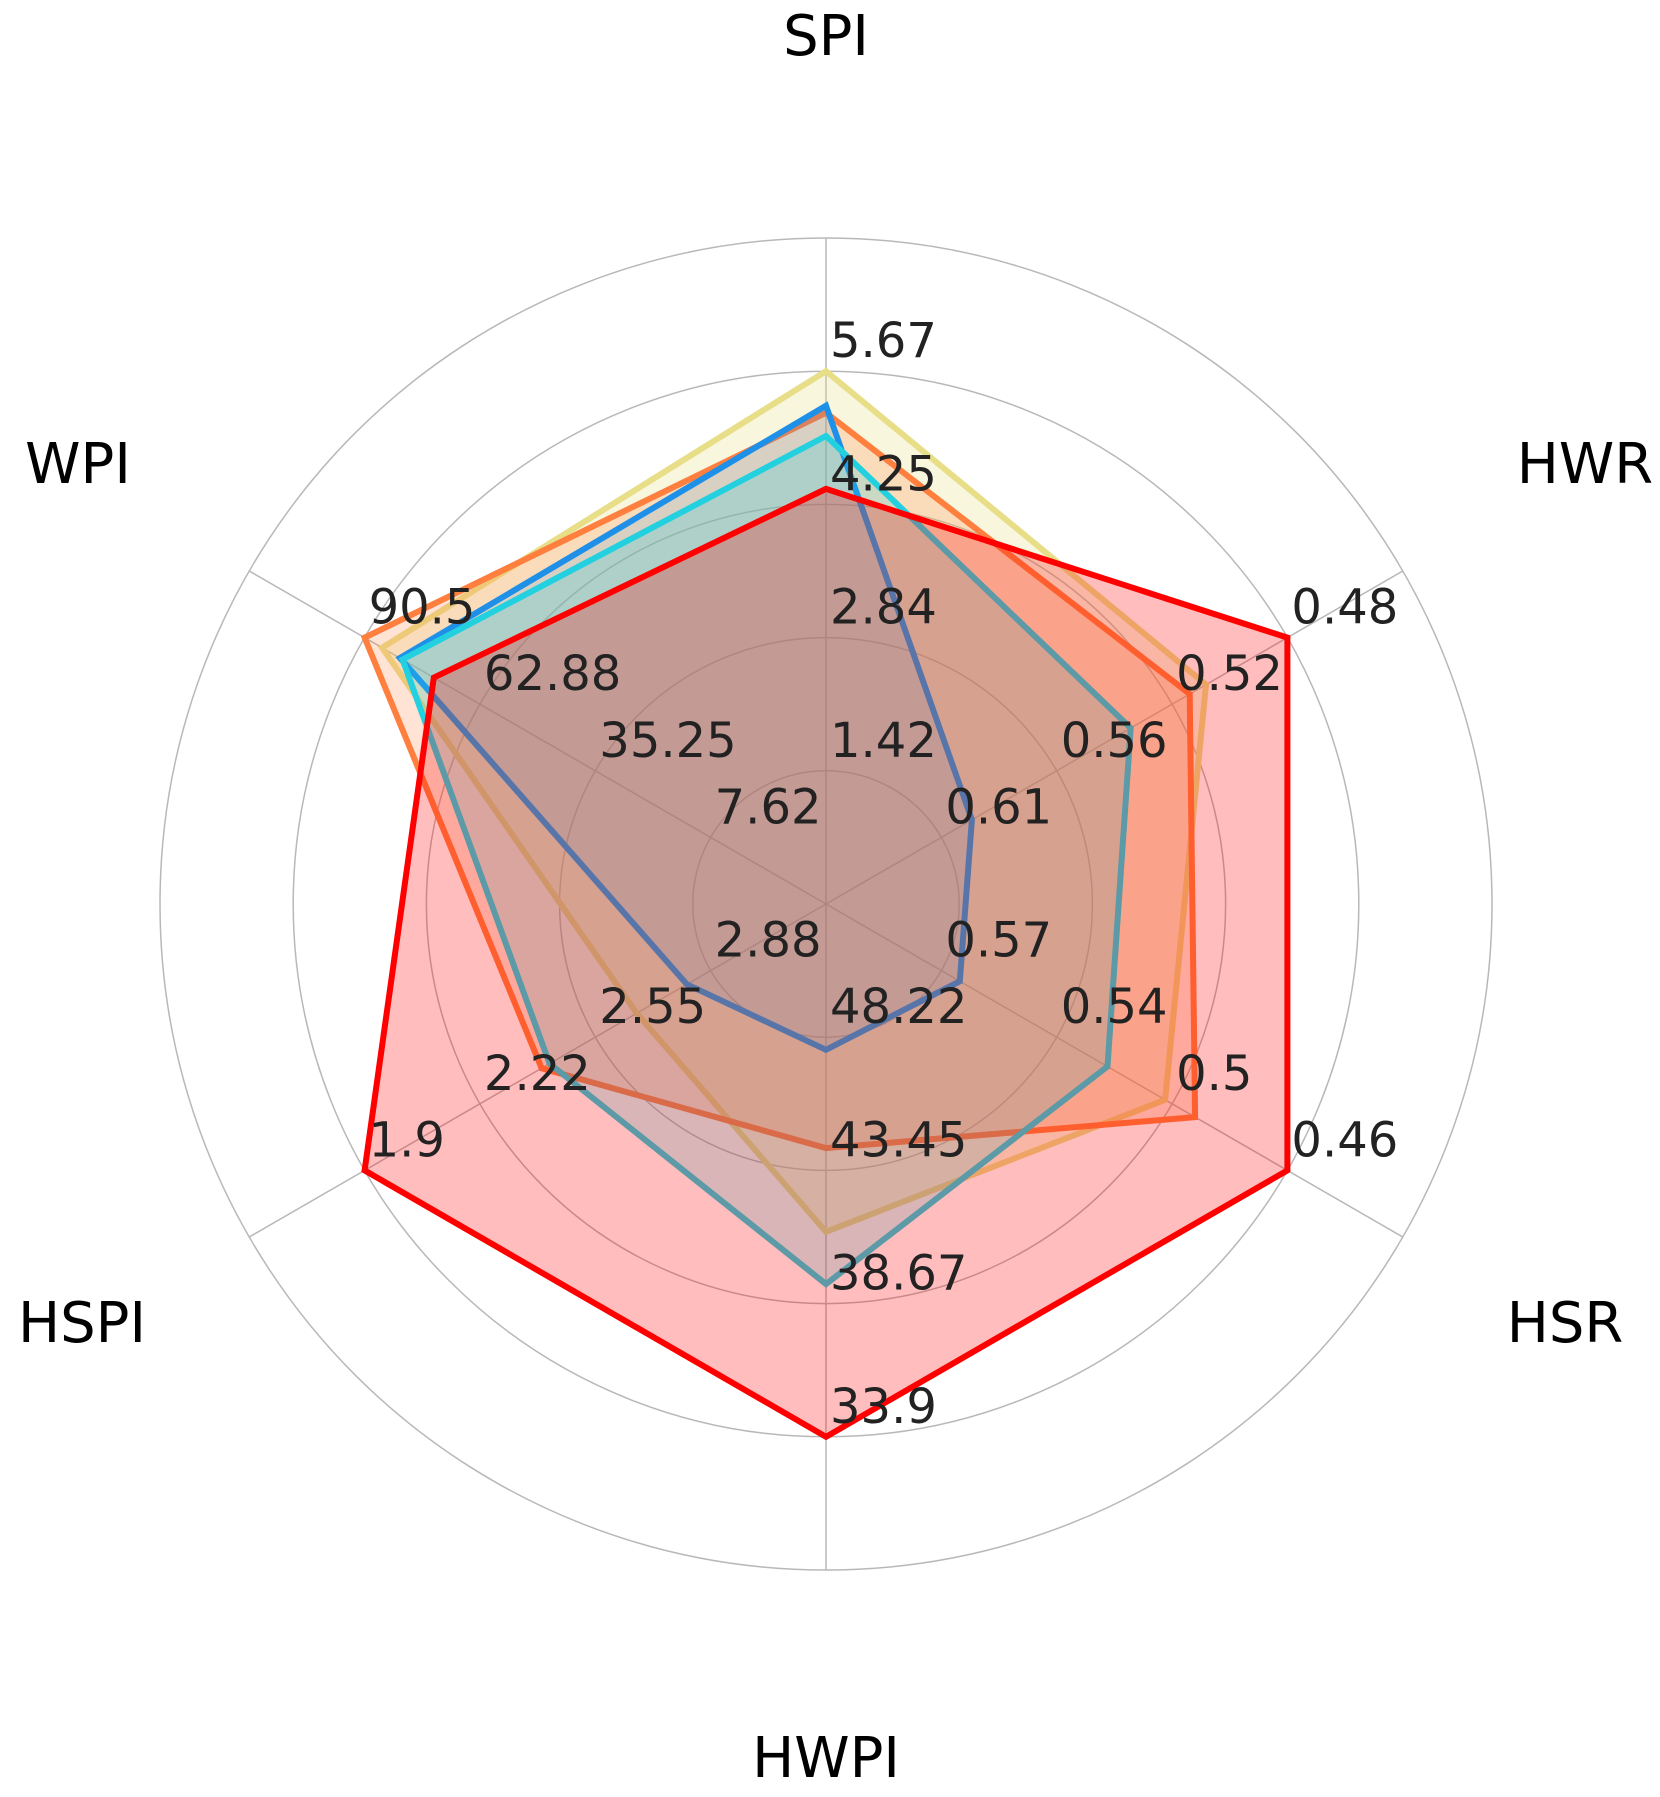 The height and width of the screenshot is (1797, 1660). Describe the element at coordinates (1344, 1140) in the screenshot. I see `tick-label-hsr-4: 0.46` at that location.